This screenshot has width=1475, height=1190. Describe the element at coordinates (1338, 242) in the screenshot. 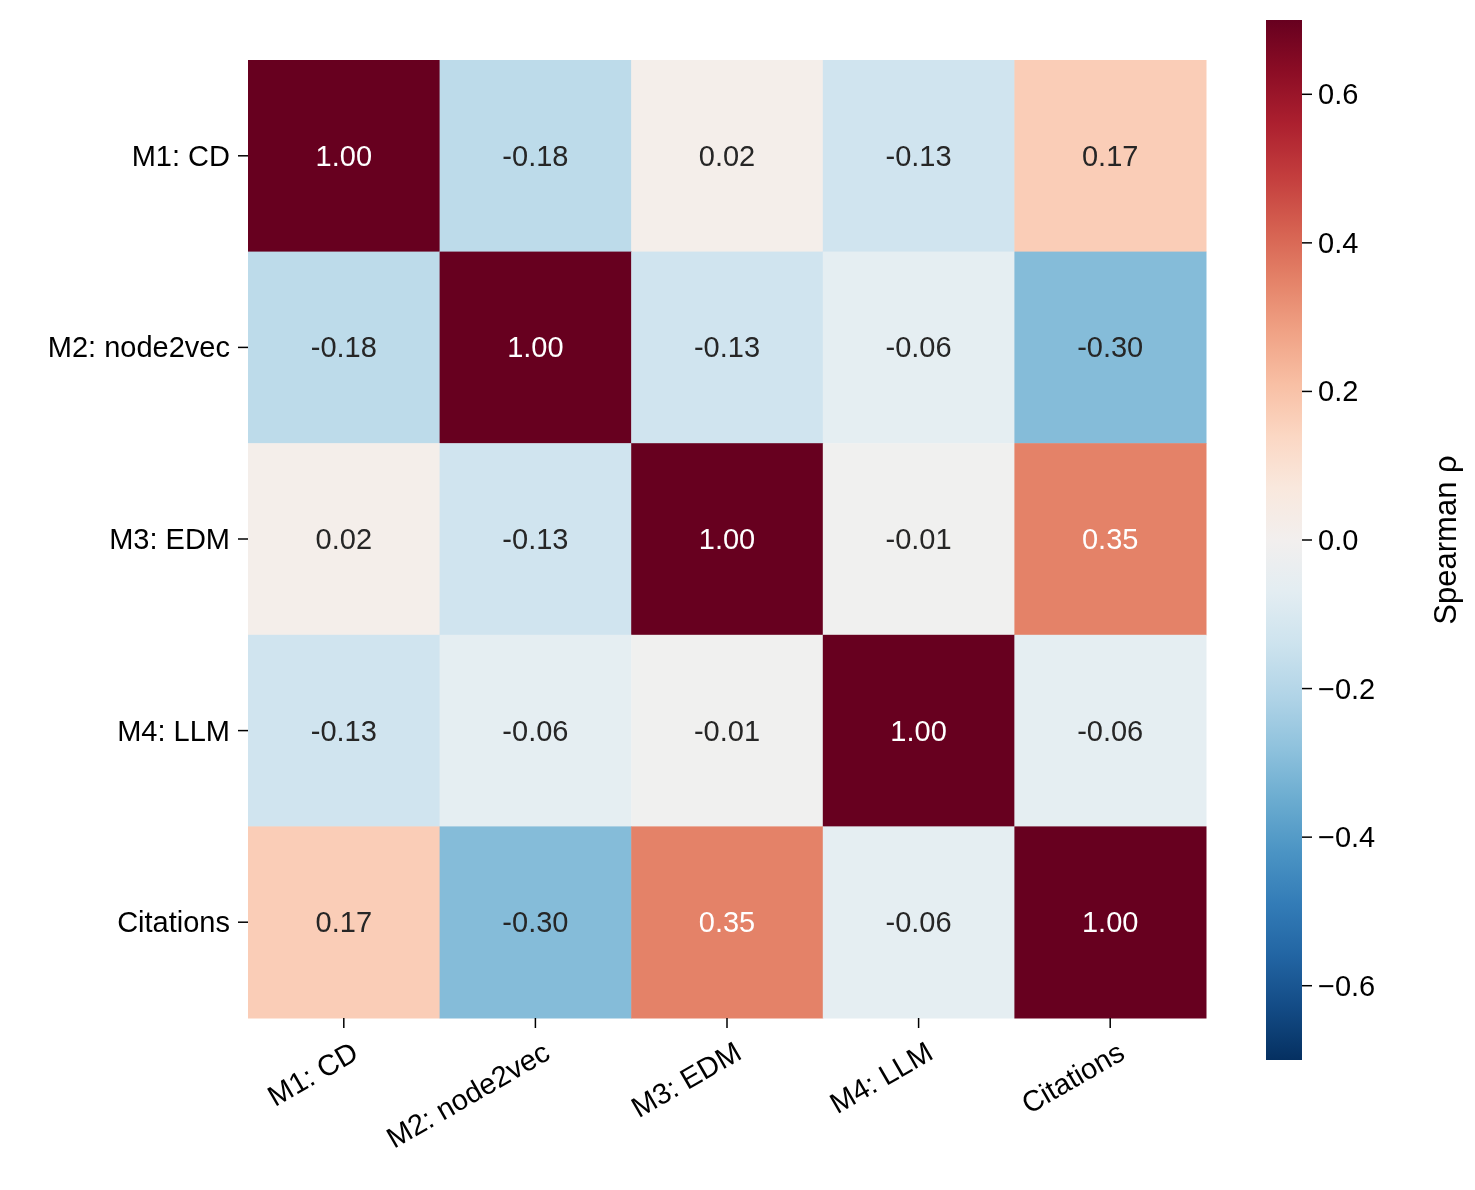

I see `color-bar-label: 0.4` at that location.